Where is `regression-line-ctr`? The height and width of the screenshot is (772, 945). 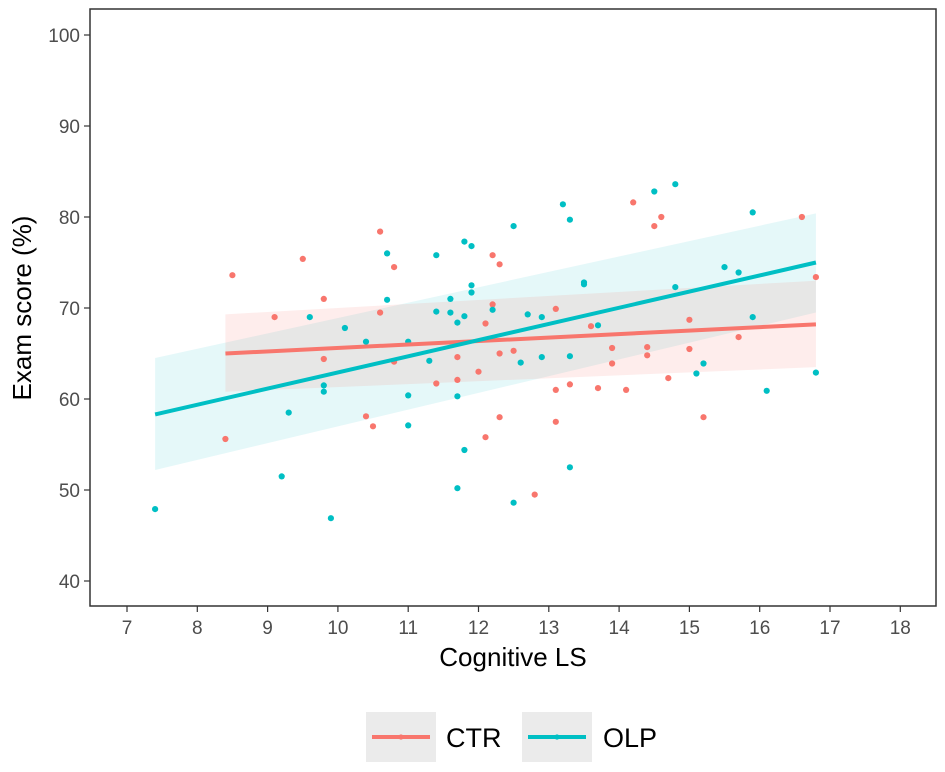
regression-line-ctr is located at coordinates (521, 339).